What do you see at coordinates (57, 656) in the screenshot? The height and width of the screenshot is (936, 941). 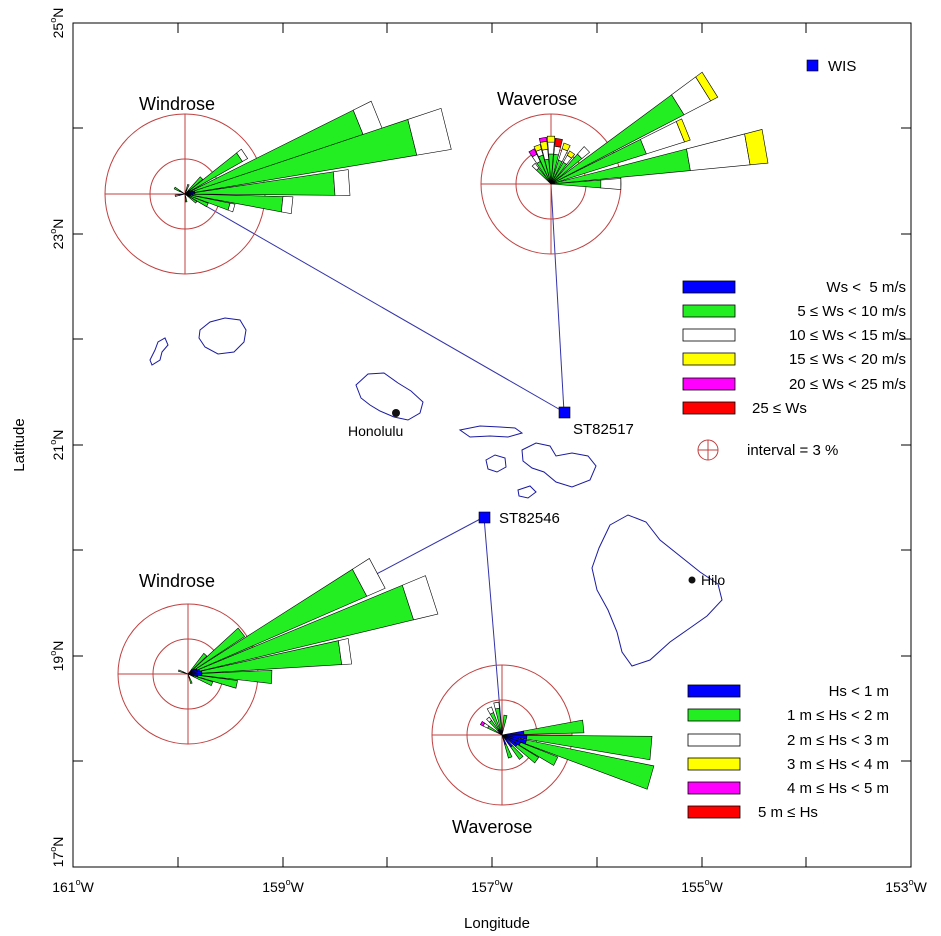 I see `y-tick-19: 19oN` at bounding box center [57, 656].